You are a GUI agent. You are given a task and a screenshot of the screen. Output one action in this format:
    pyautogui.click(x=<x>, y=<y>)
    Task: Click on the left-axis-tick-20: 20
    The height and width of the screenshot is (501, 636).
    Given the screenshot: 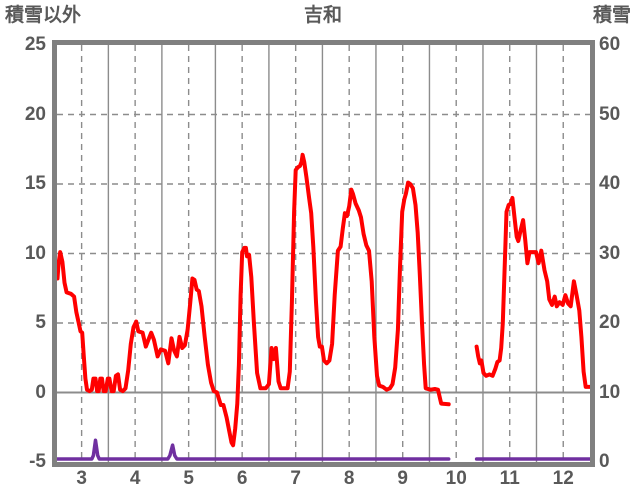 What is the action you would take?
    pyautogui.click(x=35, y=114)
    